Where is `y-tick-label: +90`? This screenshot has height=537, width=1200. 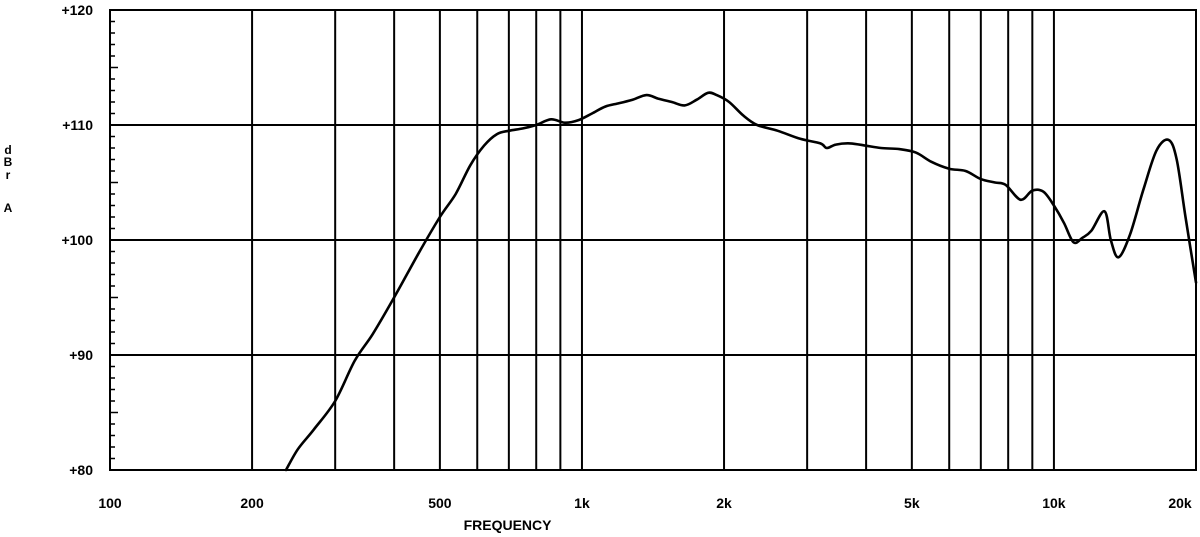
y-tick-label: +90 is located at coordinates (81, 355).